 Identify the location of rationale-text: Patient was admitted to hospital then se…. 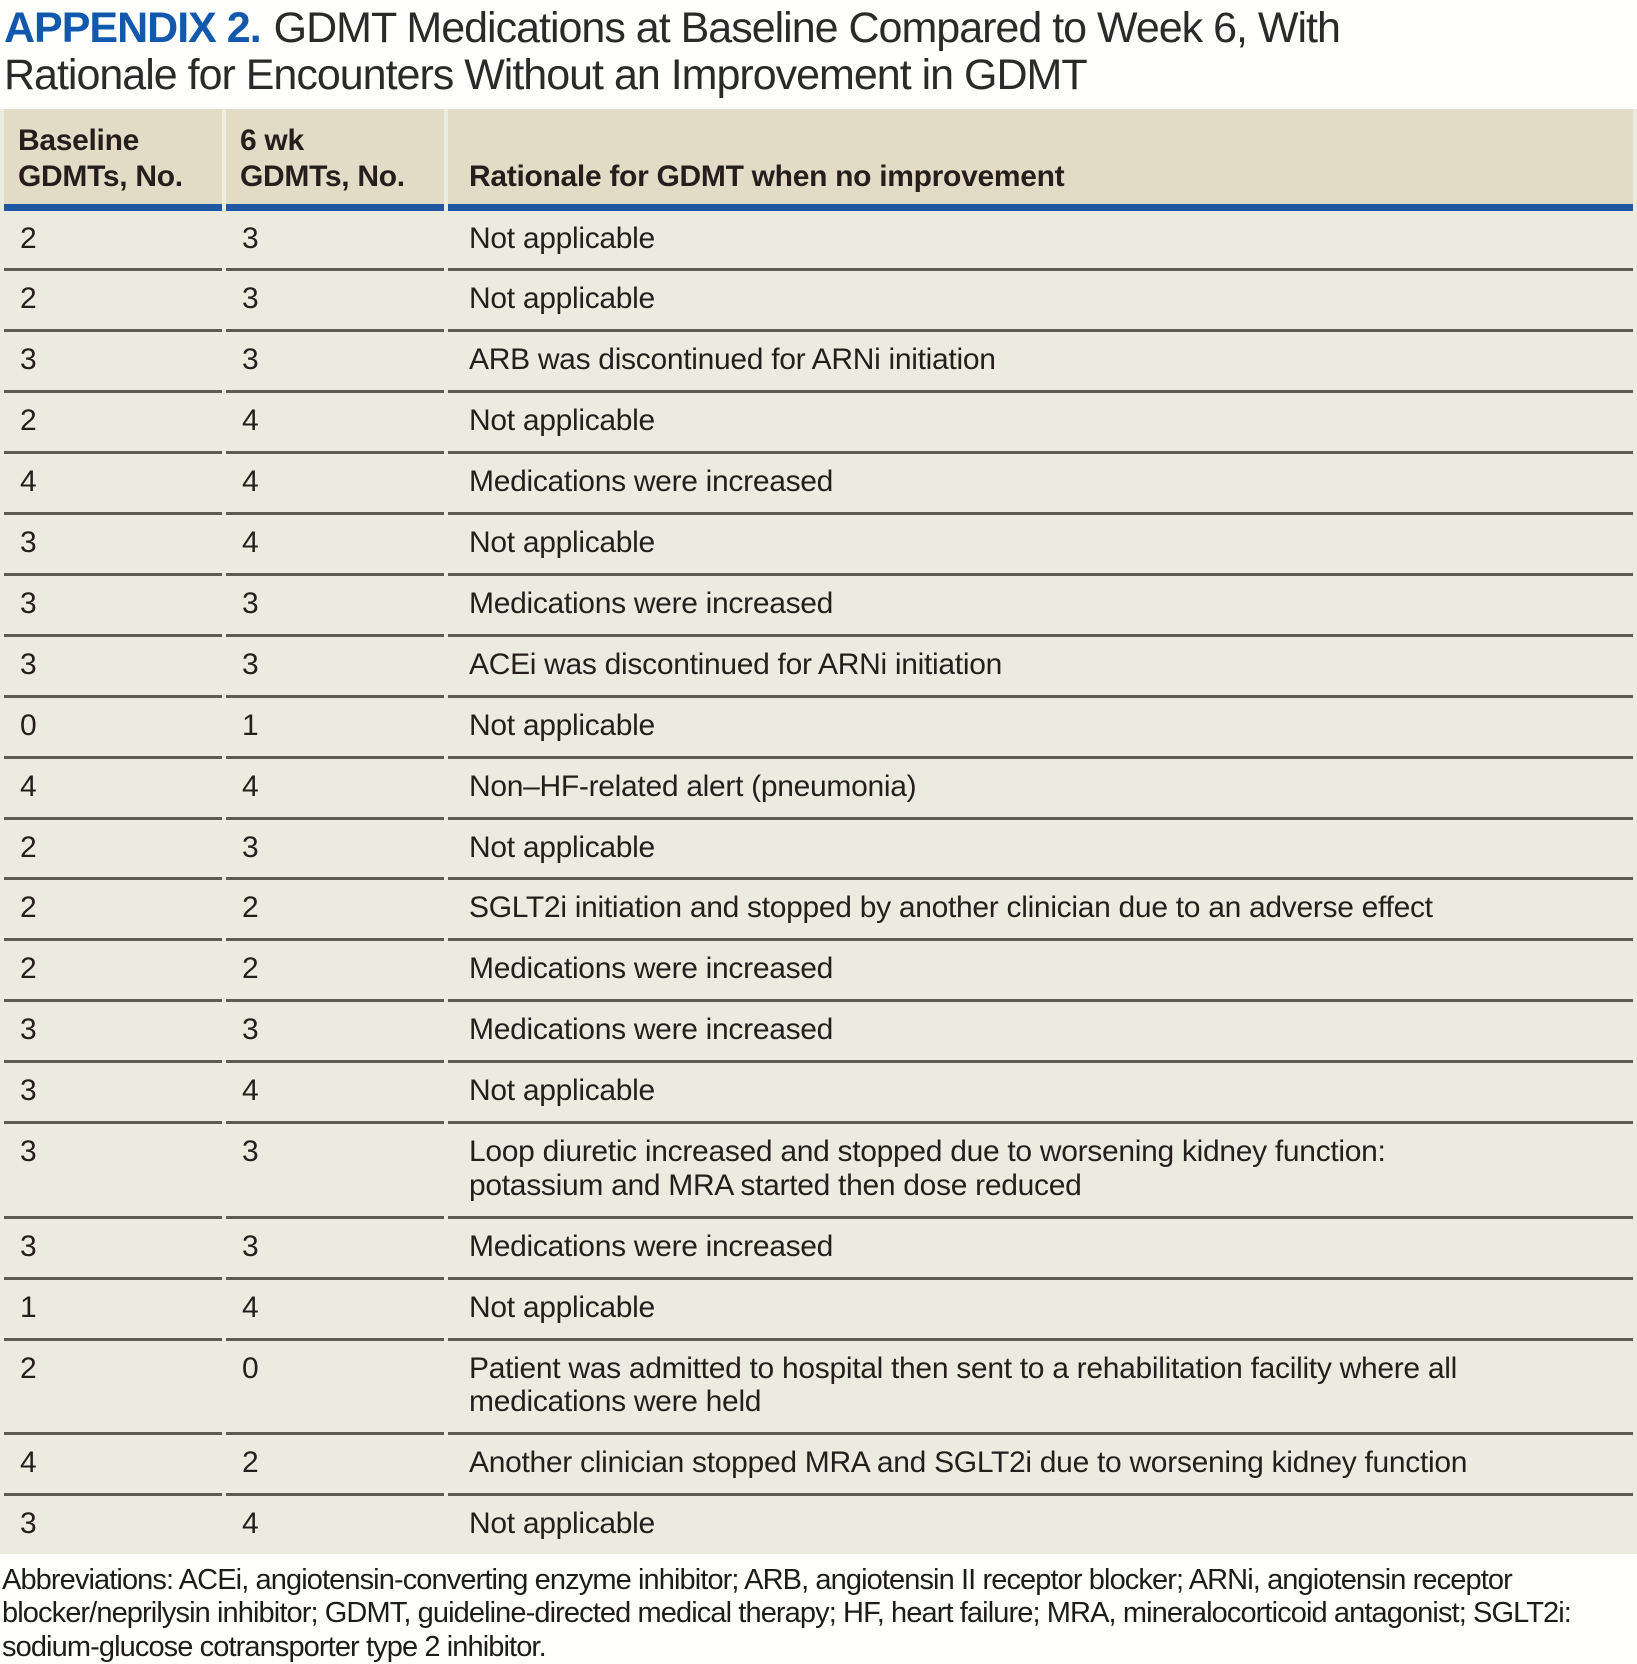
(1040, 1385).